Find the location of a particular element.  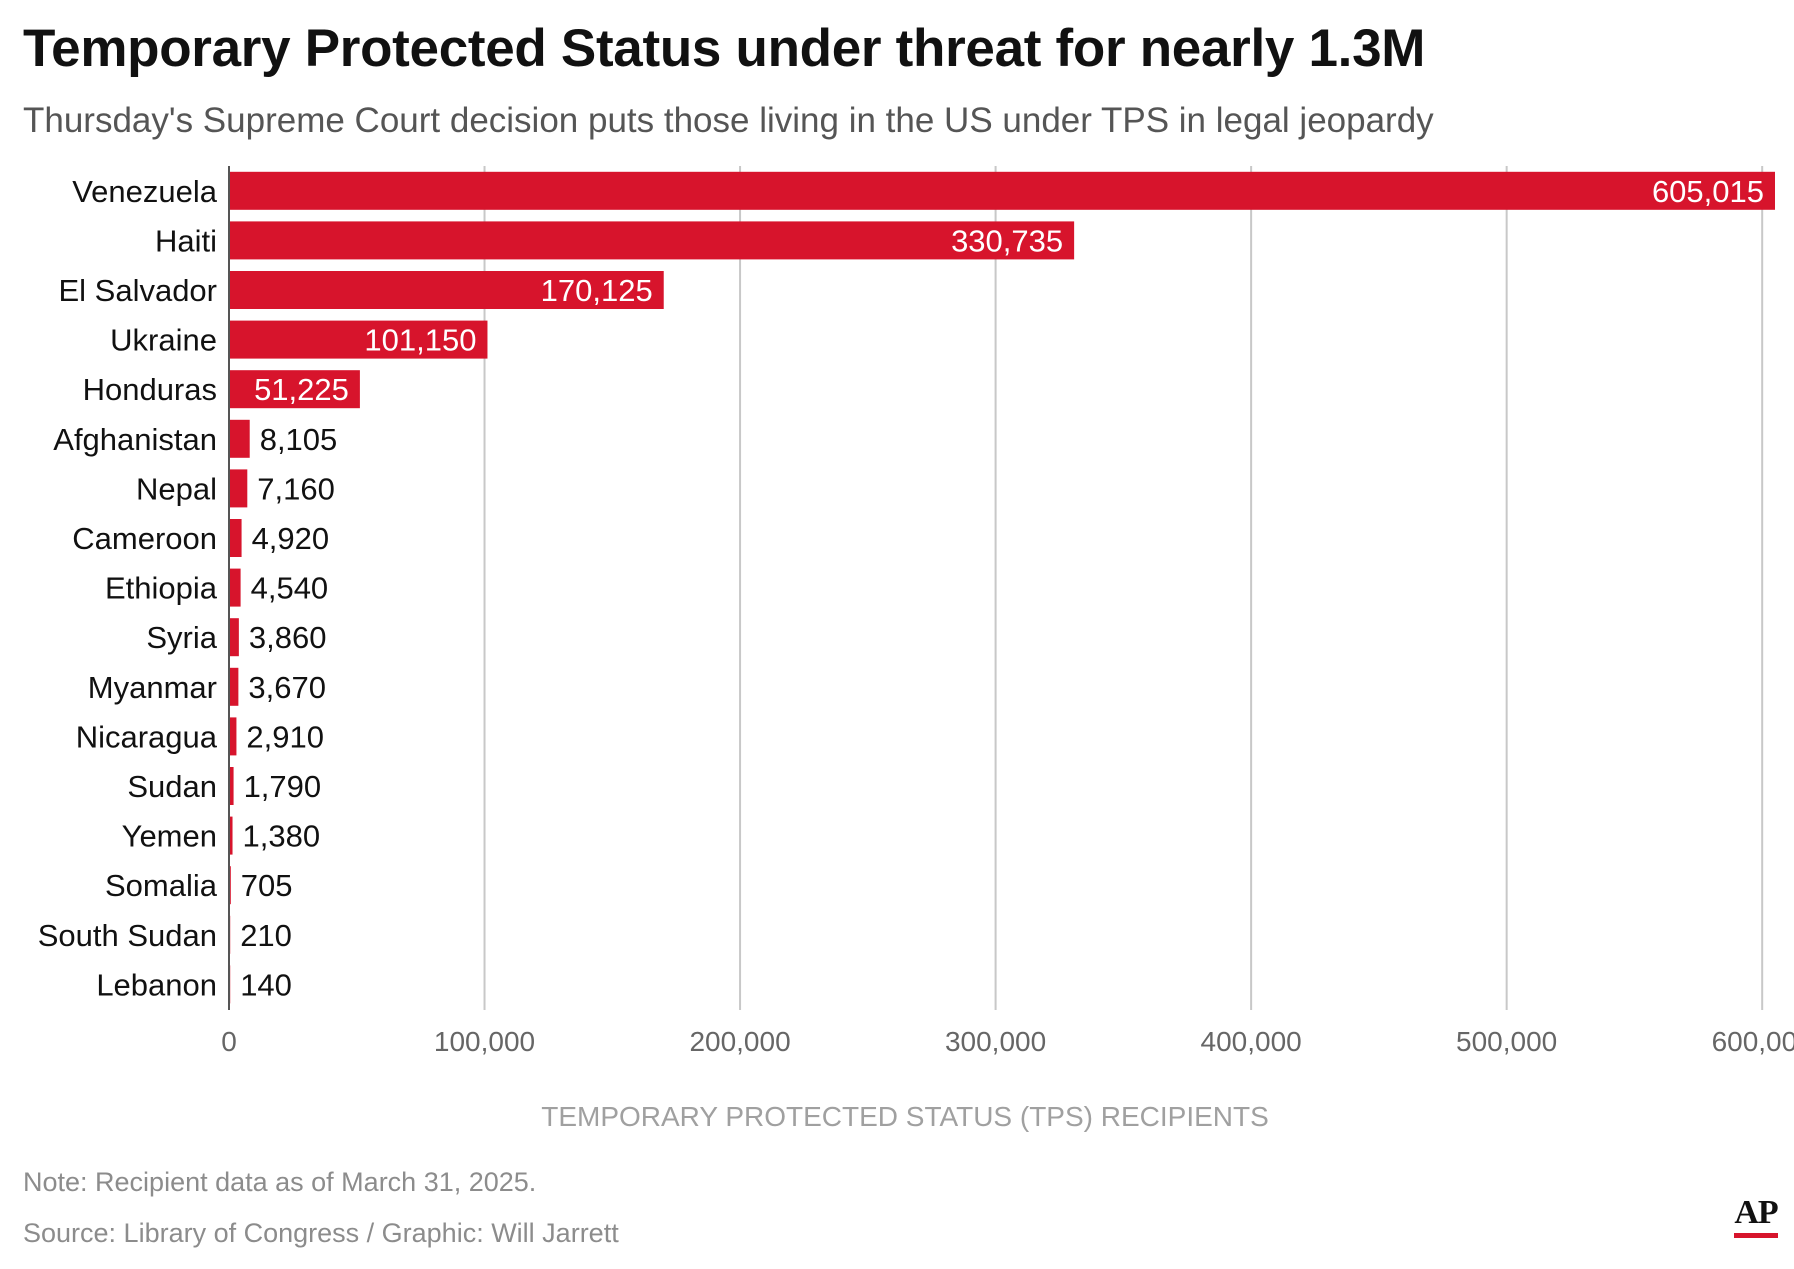

x-tick-label: 600,000 is located at coordinates (1753, 1041).